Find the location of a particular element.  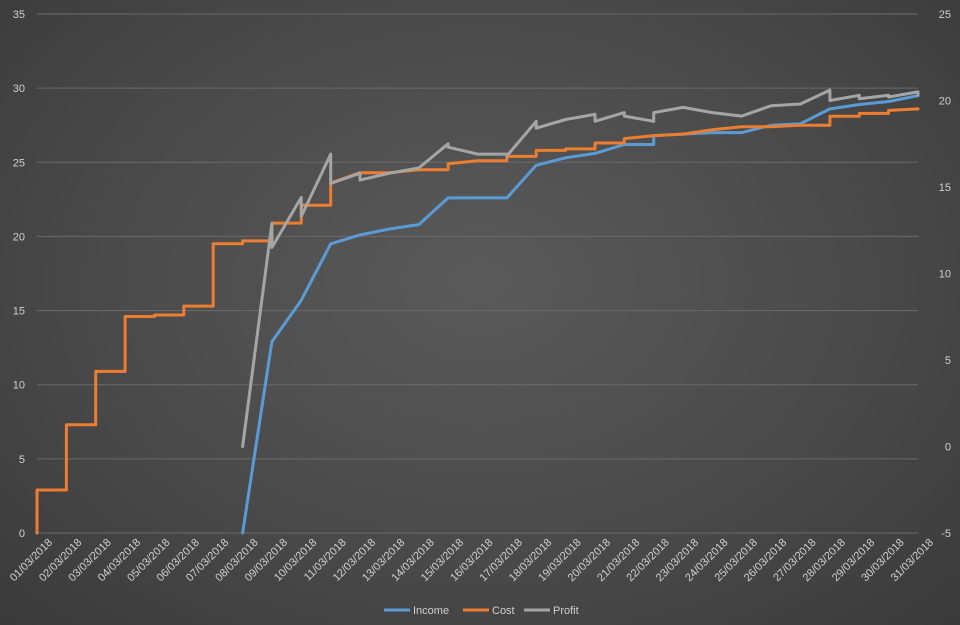

left-y-tick-label: 0 is located at coordinates (22, 534).